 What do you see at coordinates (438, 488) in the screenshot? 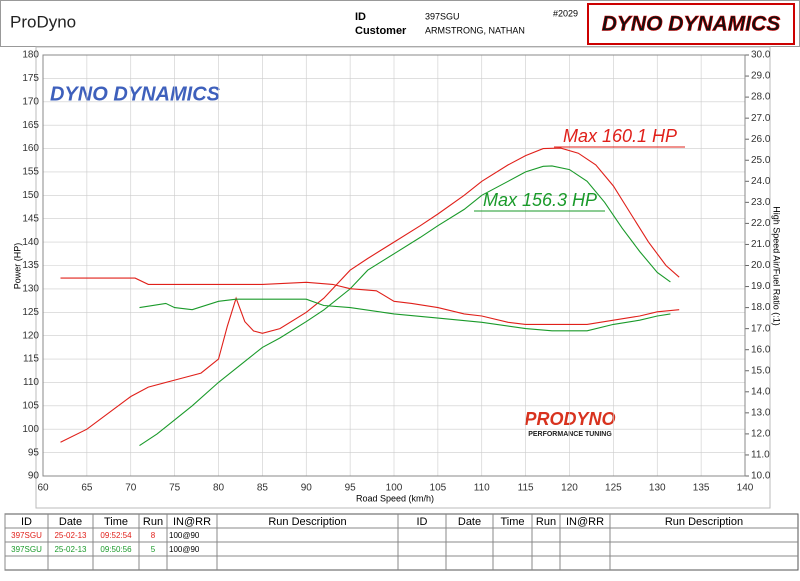
I see `x-tick-label: 105` at bounding box center [438, 488].